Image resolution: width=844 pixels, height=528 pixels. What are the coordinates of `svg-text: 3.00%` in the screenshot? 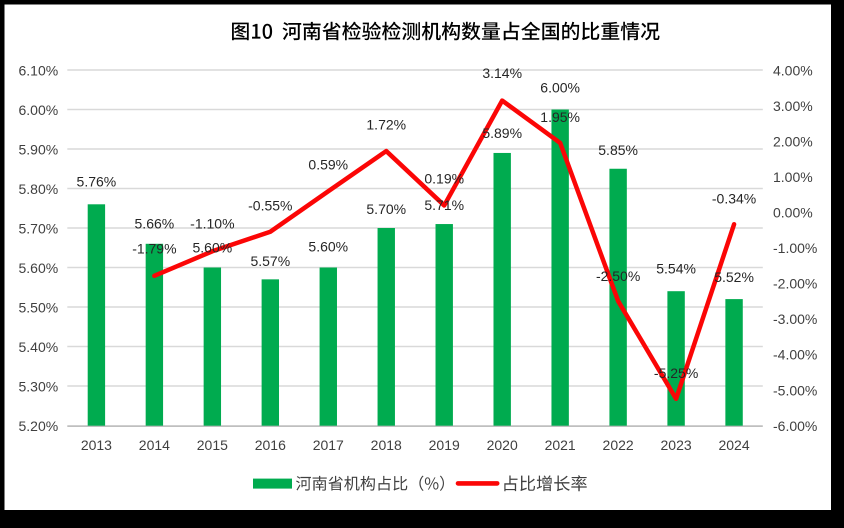 It's located at (793, 106).